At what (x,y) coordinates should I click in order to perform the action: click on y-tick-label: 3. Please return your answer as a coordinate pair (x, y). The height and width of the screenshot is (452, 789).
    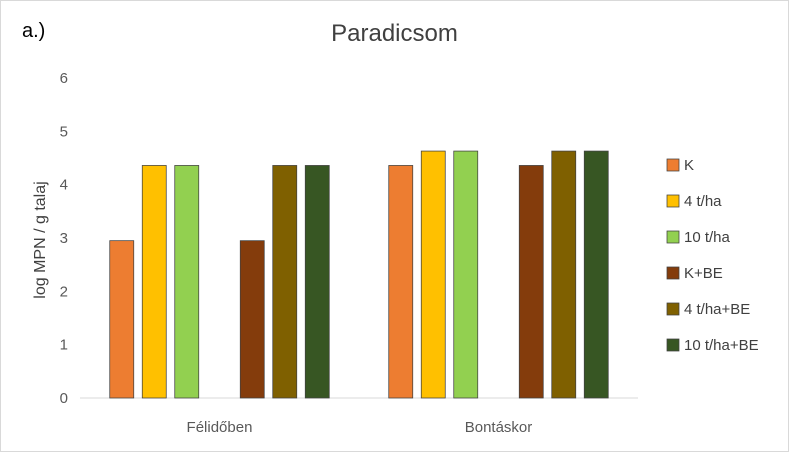
    Looking at the image, I should click on (64, 238).